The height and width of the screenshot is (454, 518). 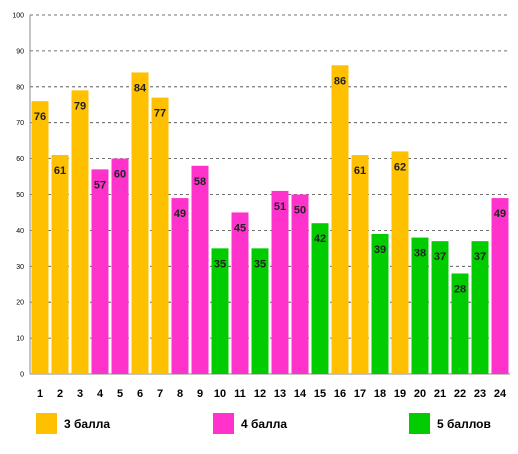 I want to click on y-tick-label: 40, so click(x=20, y=231).